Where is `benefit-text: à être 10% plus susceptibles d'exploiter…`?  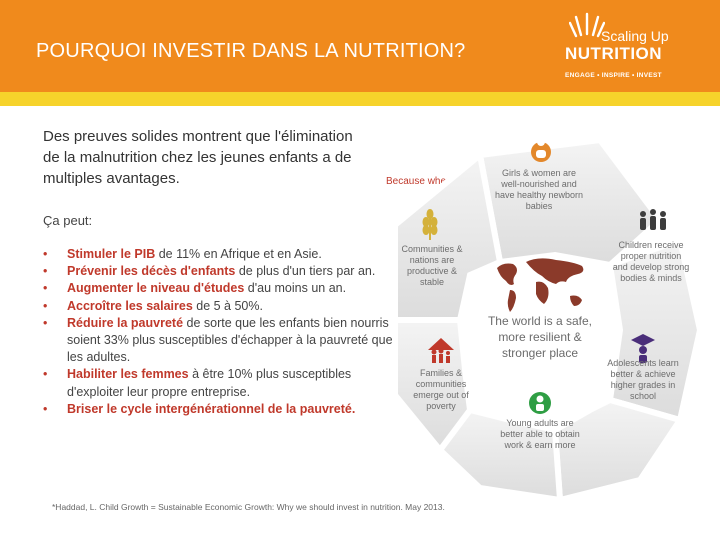 benefit-text: à être 10% plus susceptibles d'exploiter… is located at coordinates (209, 383).